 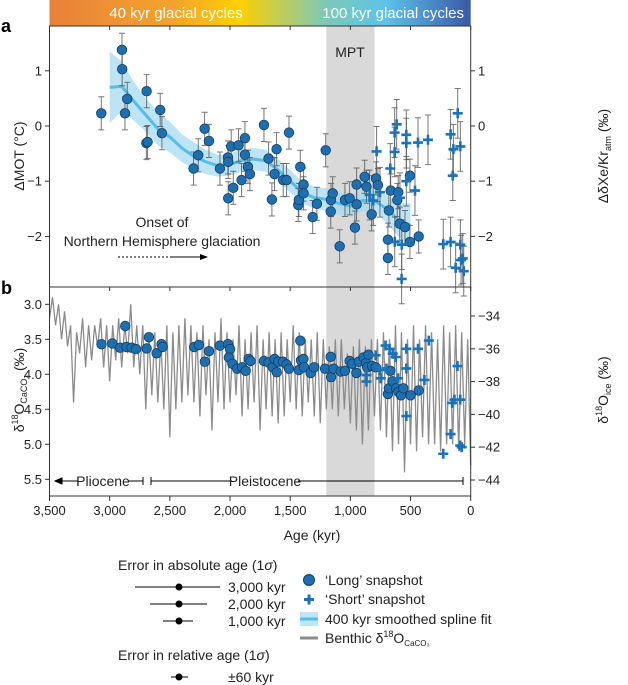 What do you see at coordinates (218, 604) in the screenshot?
I see `legend-abs-2000: 2,000 kyr` at bounding box center [218, 604].